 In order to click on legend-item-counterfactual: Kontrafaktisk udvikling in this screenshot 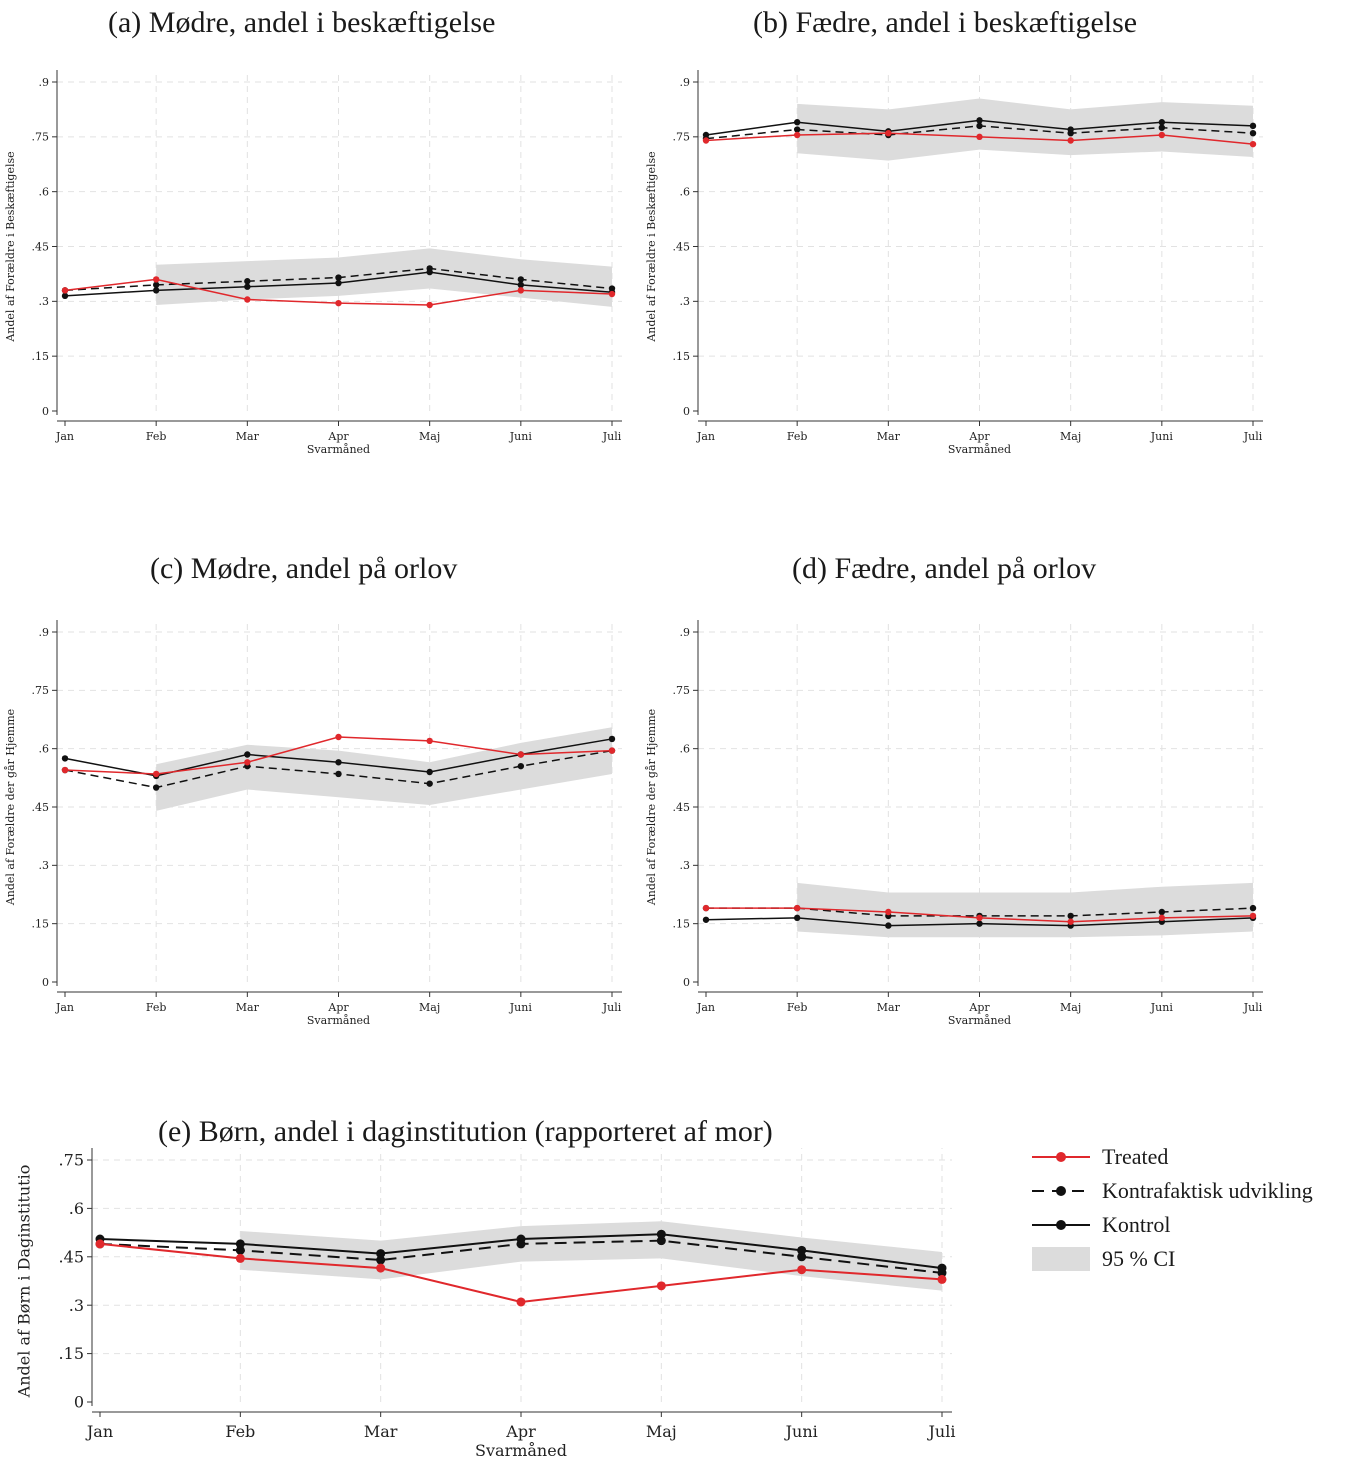, I will do `click(1187, 1191)`.